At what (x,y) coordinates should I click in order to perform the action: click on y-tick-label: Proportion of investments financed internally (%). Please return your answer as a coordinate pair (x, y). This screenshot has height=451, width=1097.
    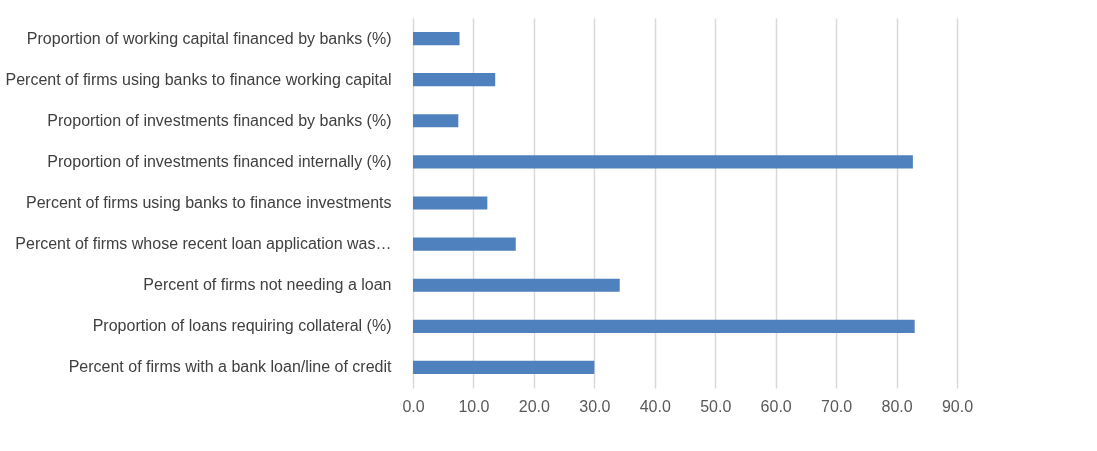
    Looking at the image, I should click on (219, 161).